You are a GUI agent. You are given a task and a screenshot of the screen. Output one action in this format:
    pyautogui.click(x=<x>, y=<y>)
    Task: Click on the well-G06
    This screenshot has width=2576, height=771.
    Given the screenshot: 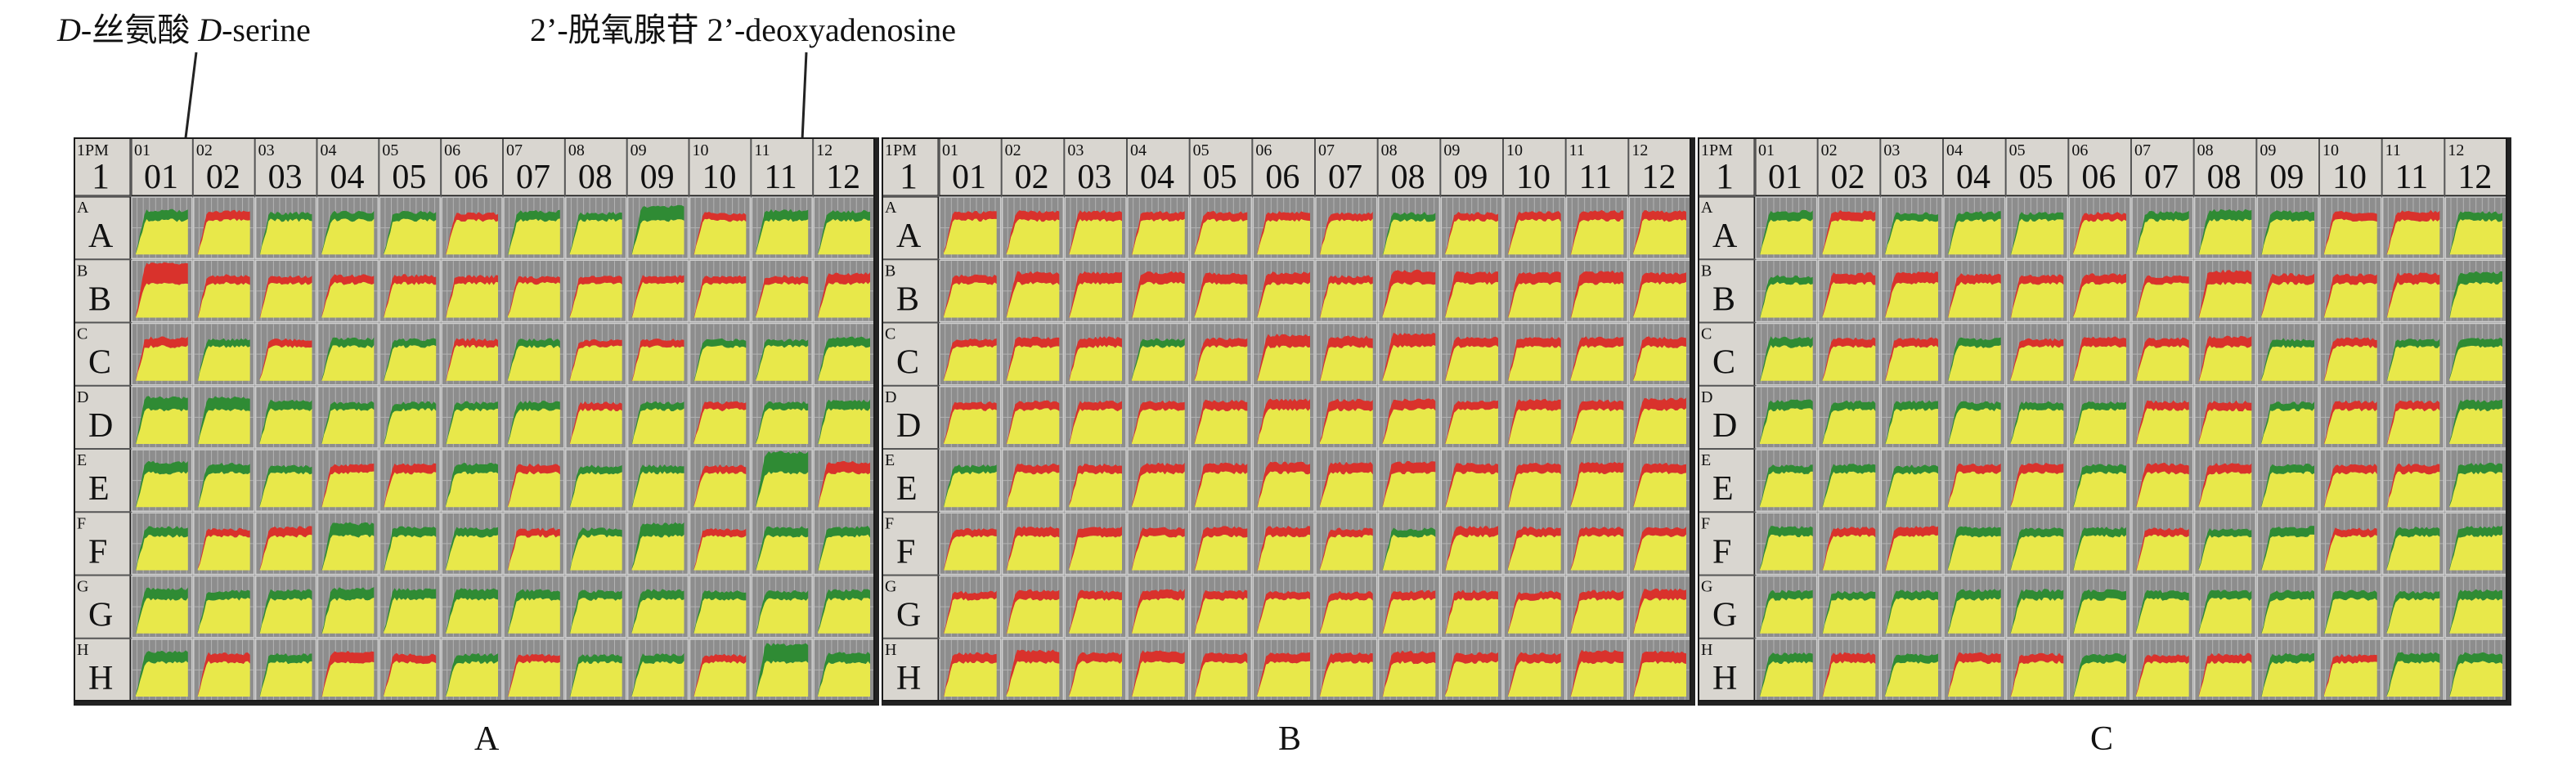 What is the action you would take?
    pyautogui.click(x=472, y=607)
    